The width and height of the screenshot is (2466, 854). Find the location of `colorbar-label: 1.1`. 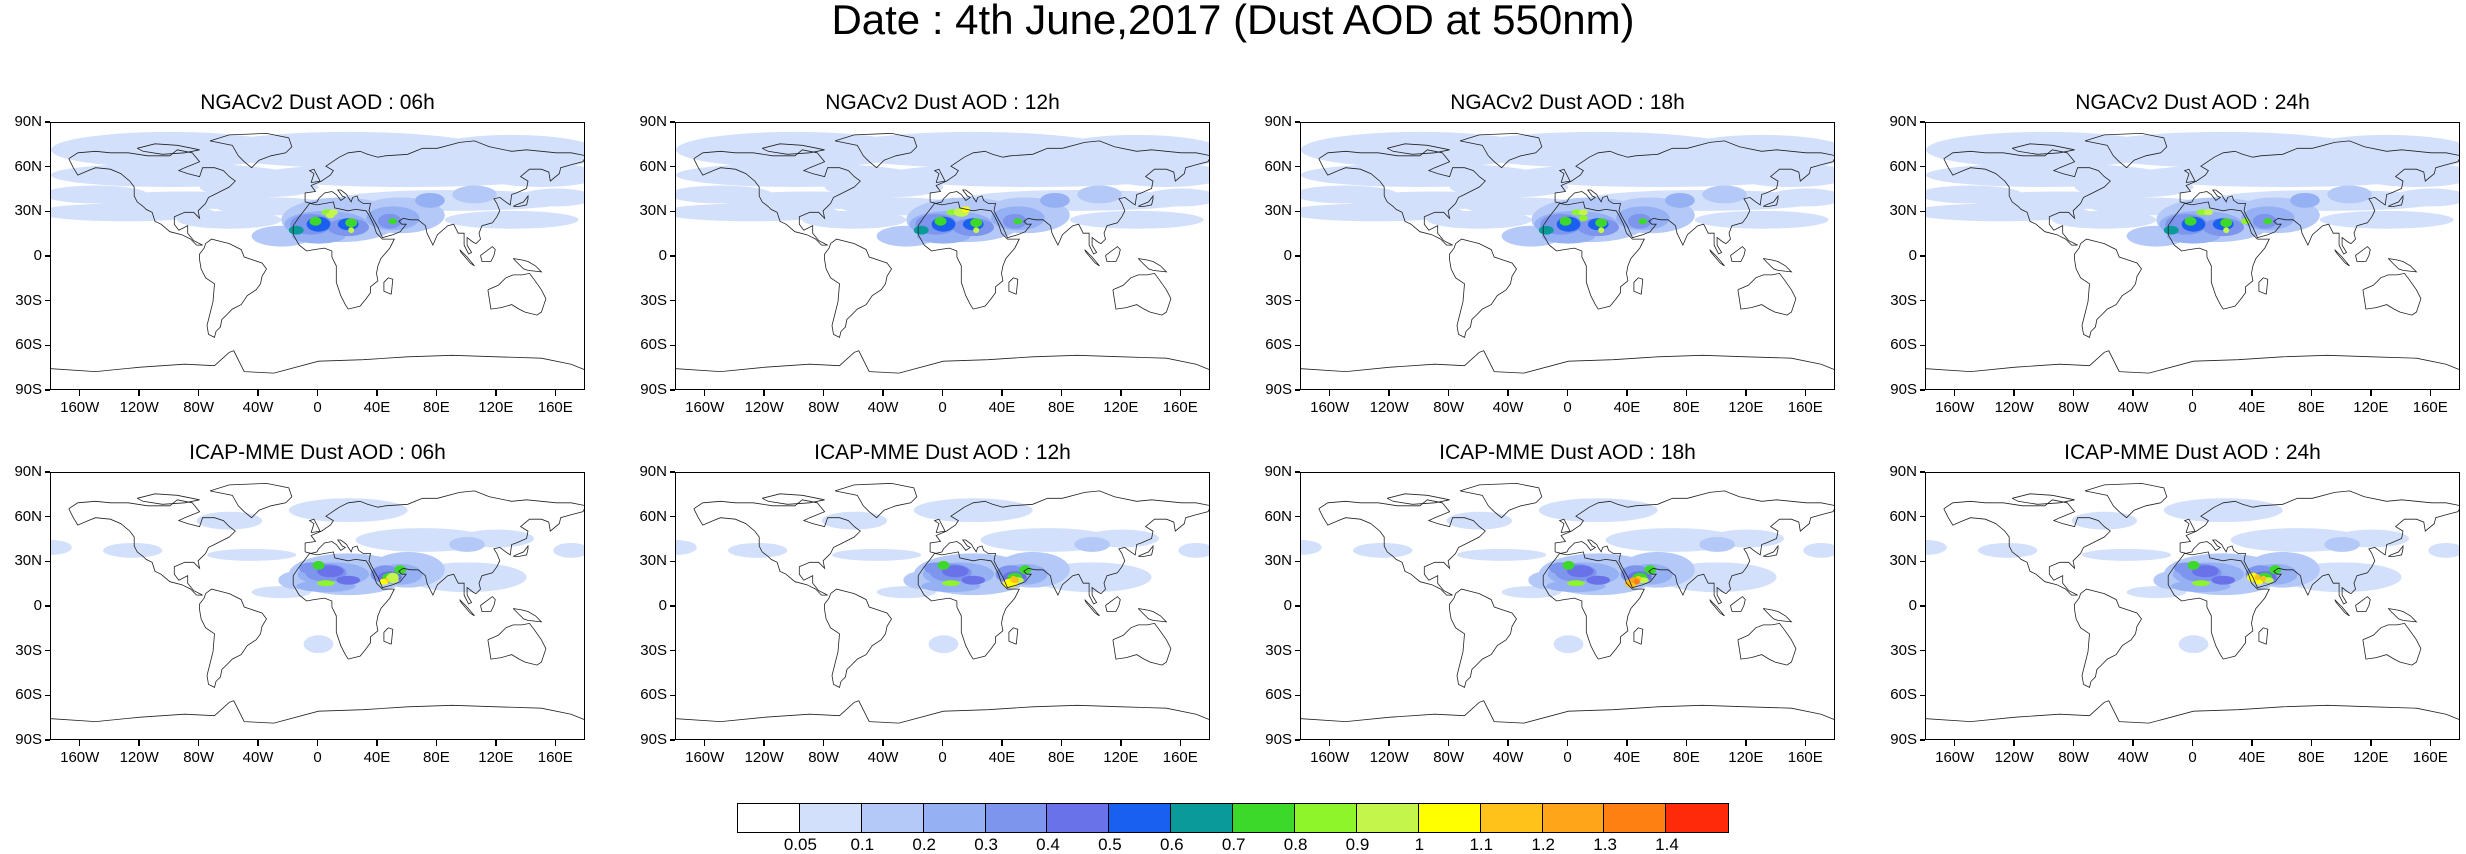

colorbar-label: 1.1 is located at coordinates (1481, 844).